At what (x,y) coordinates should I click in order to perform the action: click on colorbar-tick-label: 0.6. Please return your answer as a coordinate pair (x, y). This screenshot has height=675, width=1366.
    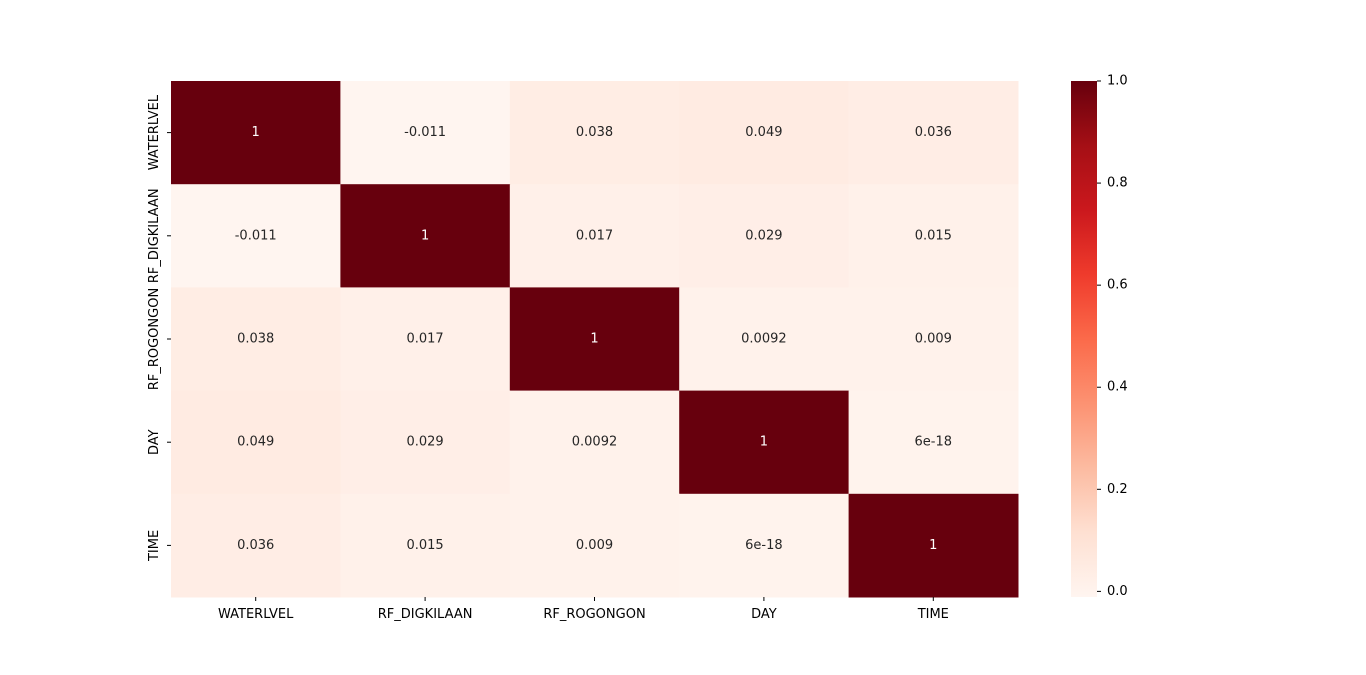
    Looking at the image, I should click on (1117, 285).